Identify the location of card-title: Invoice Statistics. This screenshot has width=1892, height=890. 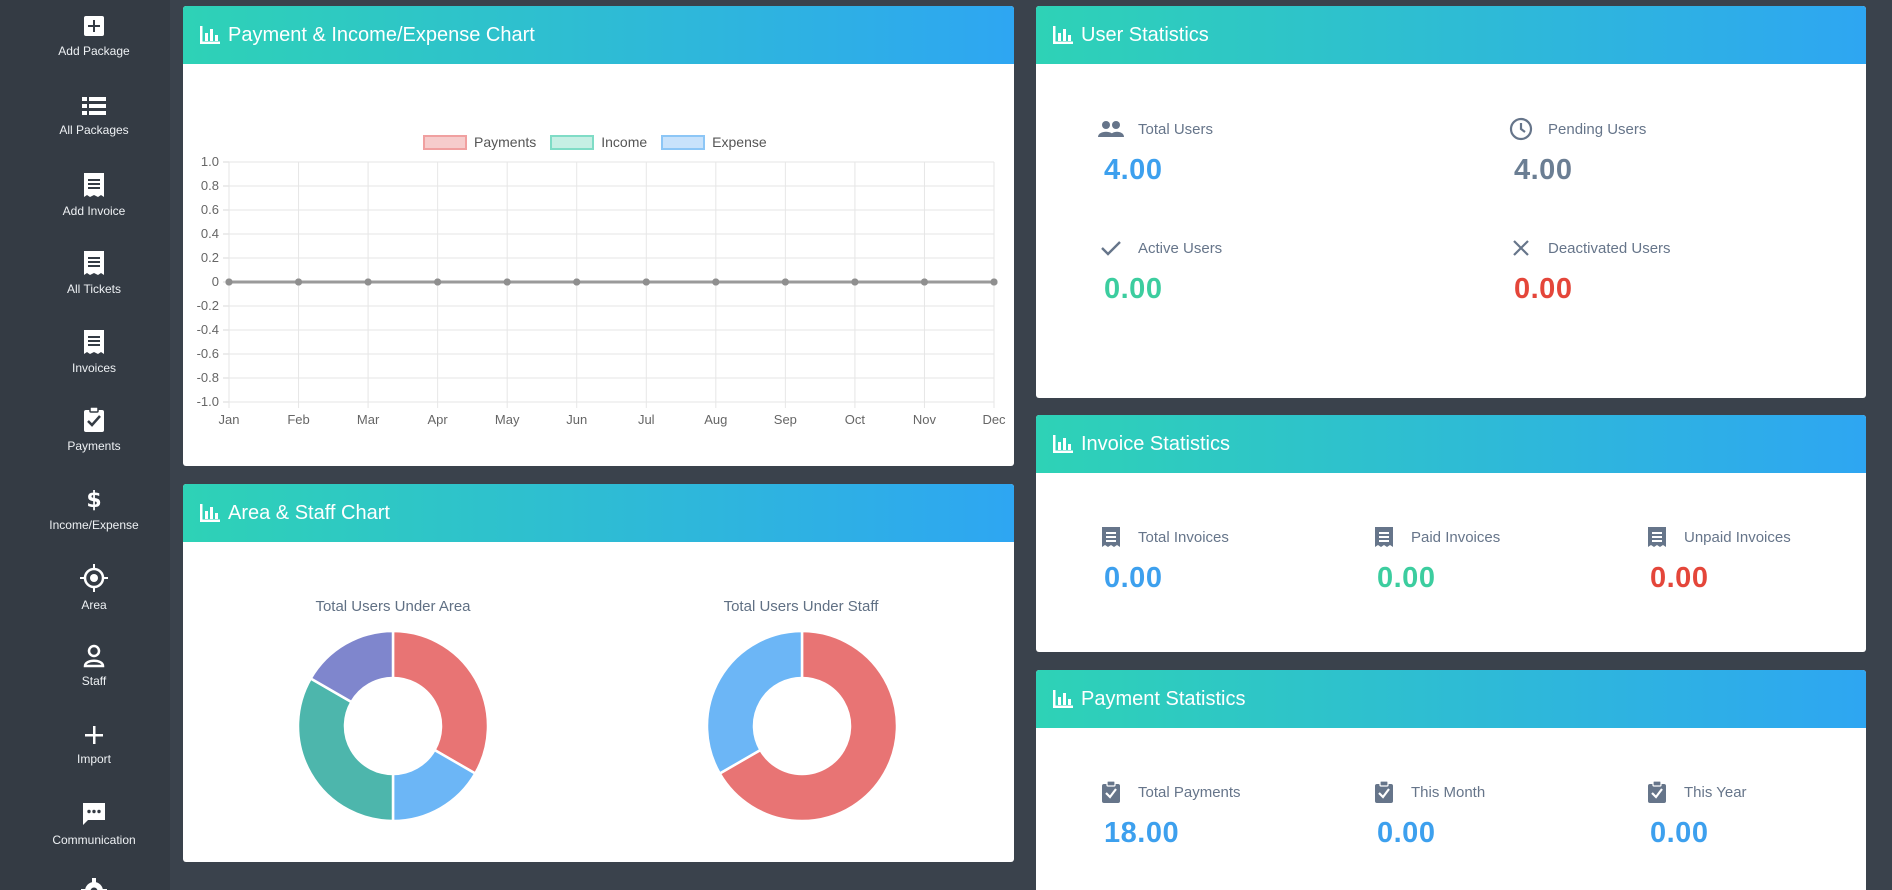
(1155, 443).